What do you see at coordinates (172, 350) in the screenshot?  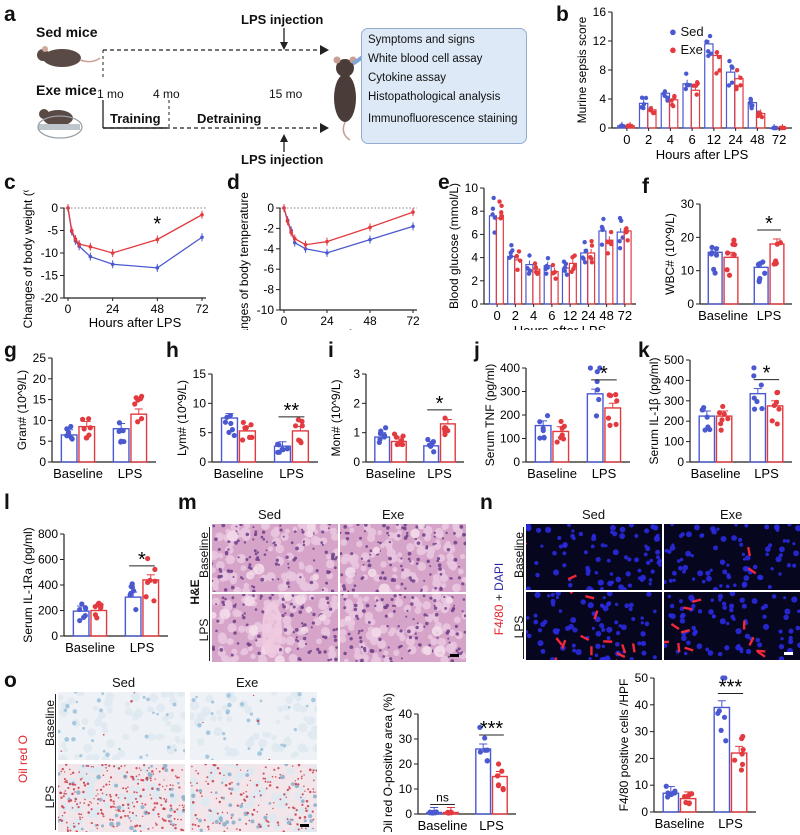 I see `panel-letter-h: h` at bounding box center [172, 350].